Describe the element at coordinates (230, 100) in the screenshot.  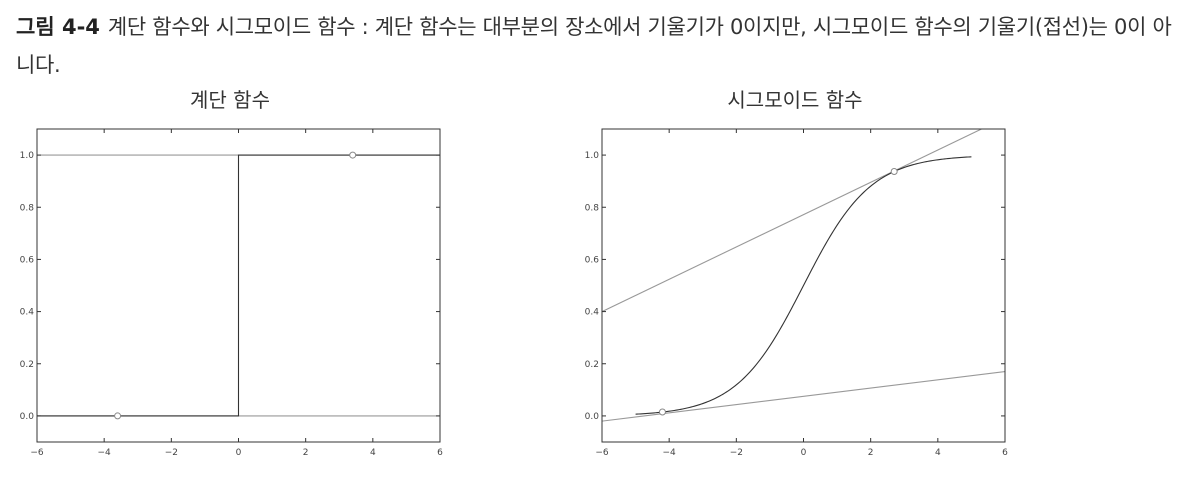
I see `chart-title: 계단 함수` at that location.